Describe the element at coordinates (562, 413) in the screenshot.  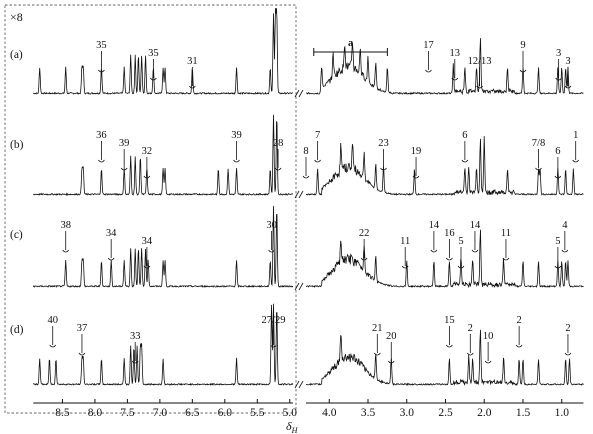
I see `x-tick-label: 1.0` at that location.